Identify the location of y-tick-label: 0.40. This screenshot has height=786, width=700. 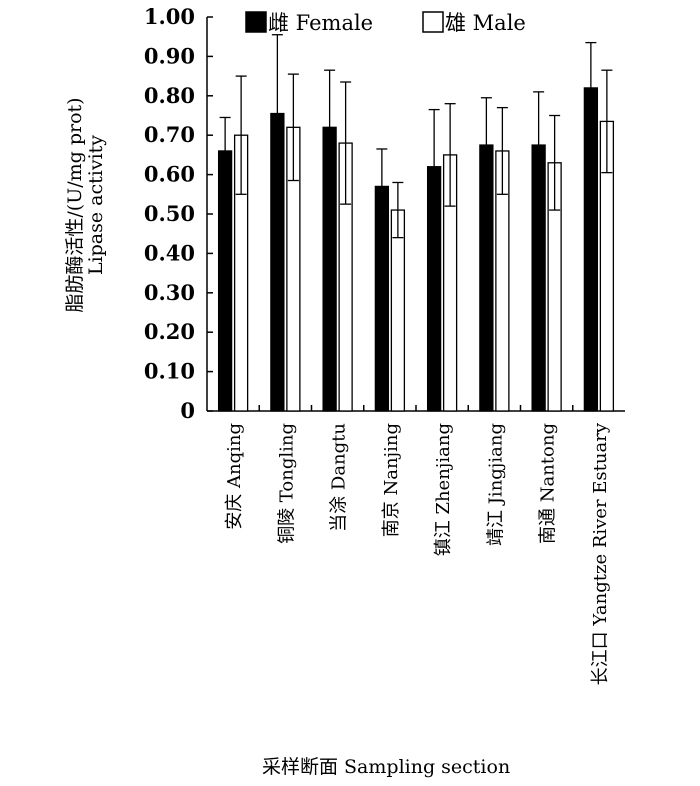
(169, 252).